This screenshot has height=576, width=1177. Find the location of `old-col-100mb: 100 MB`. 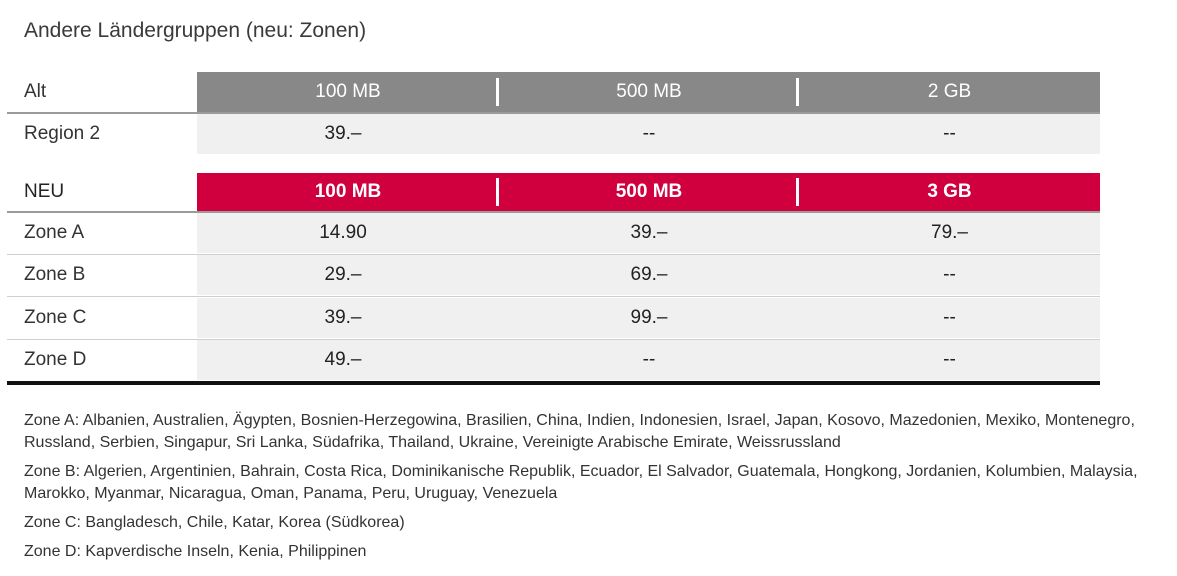

old-col-100mb: 100 MB is located at coordinates (348, 91).